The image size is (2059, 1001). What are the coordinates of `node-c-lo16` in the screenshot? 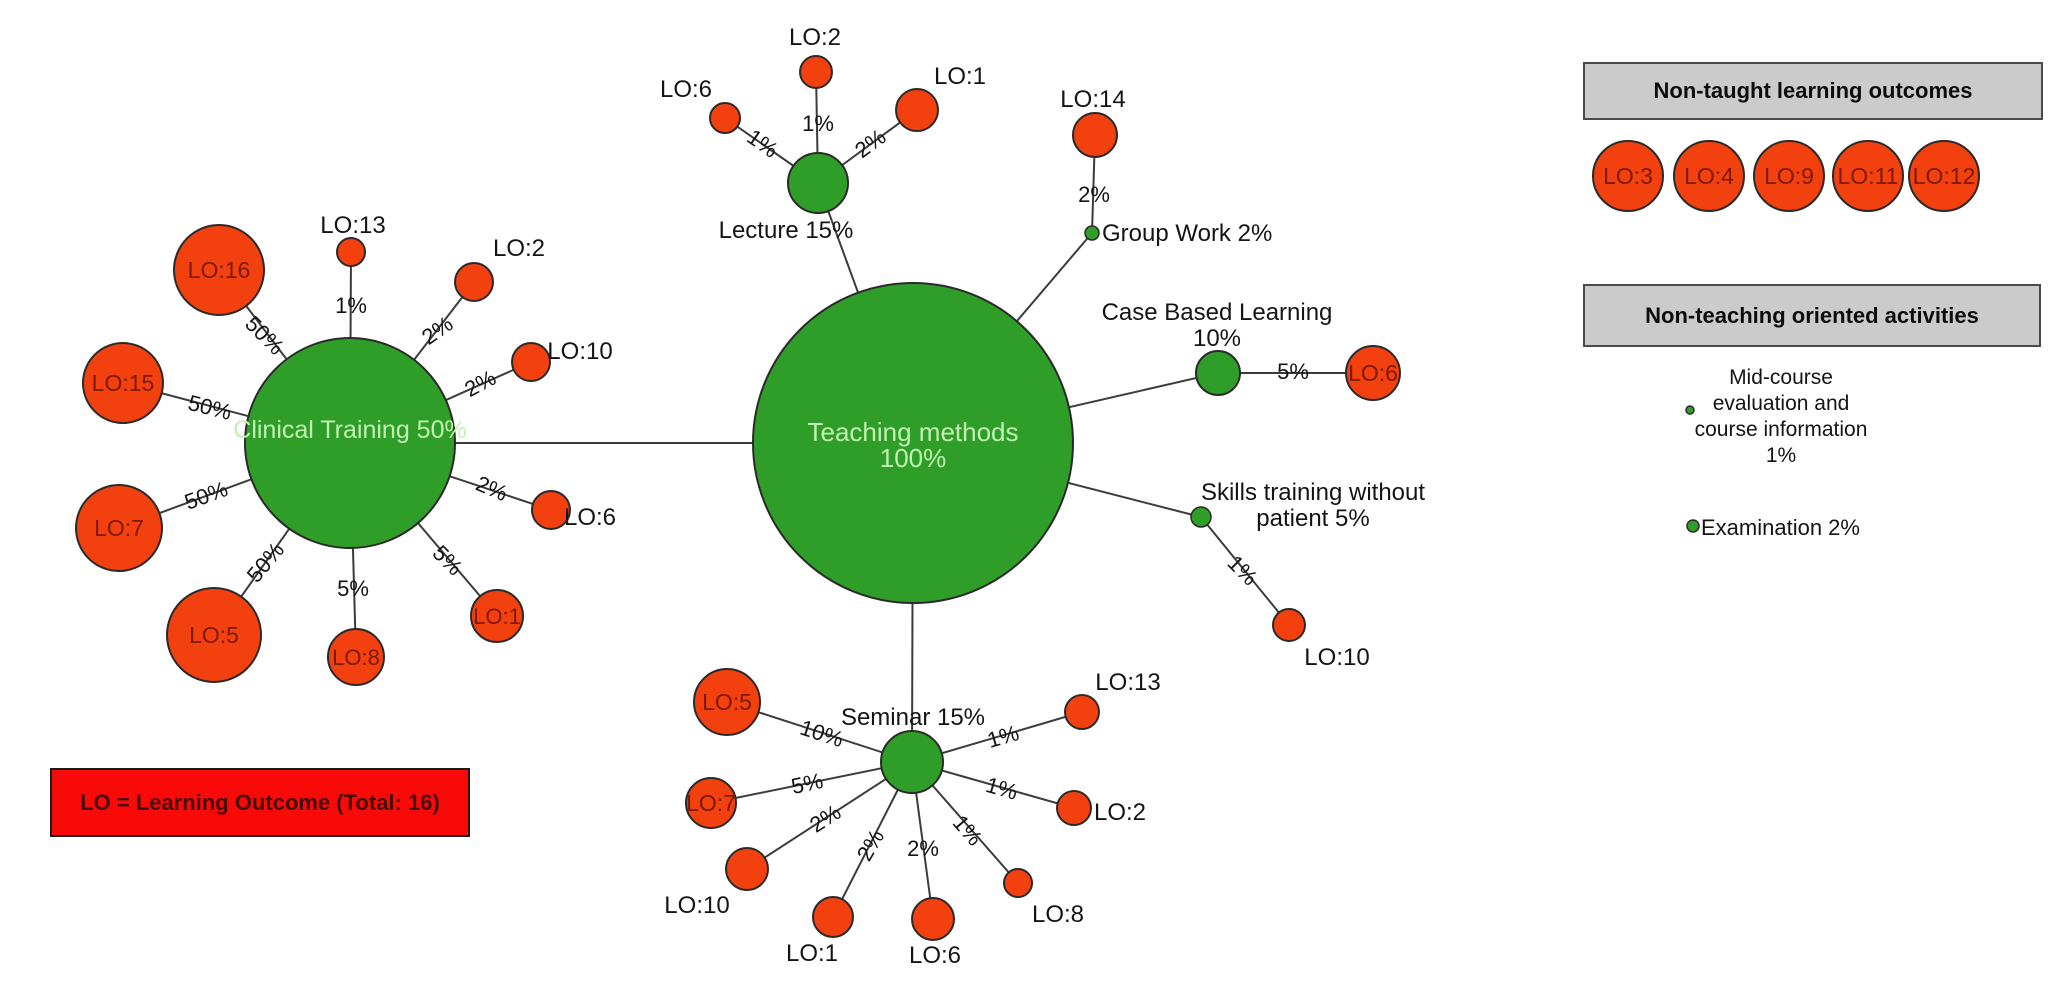 It's located at (219, 270).